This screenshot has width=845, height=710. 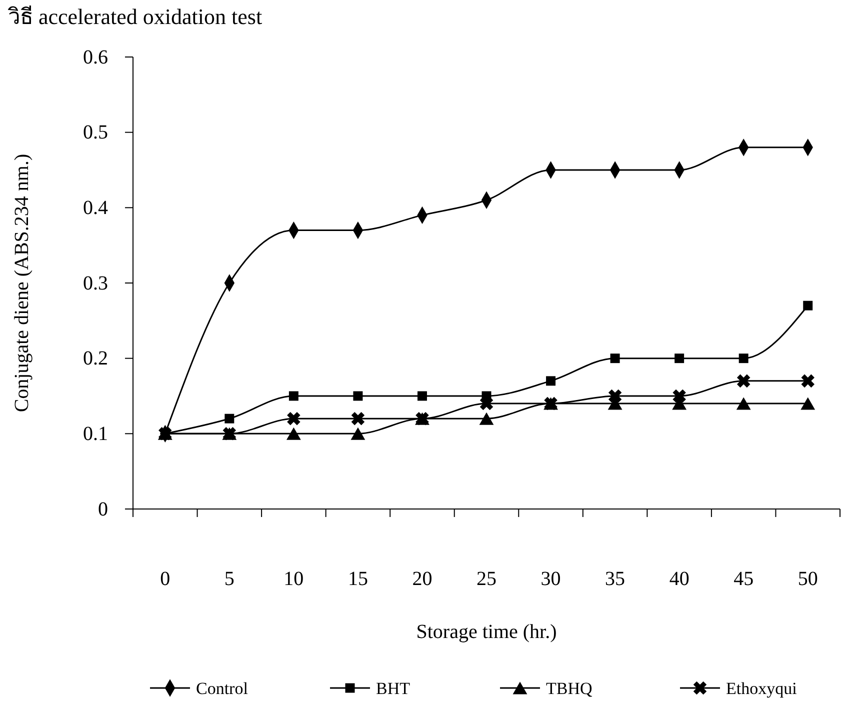 What do you see at coordinates (808, 579) in the screenshot?
I see `x-tick-label: 50` at bounding box center [808, 579].